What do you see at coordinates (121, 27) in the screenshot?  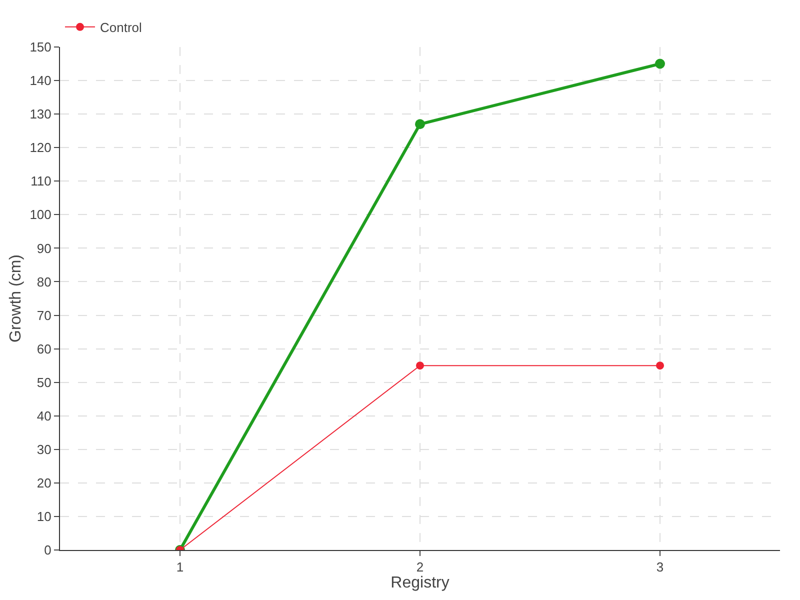 I see `legend-label: Control` at bounding box center [121, 27].